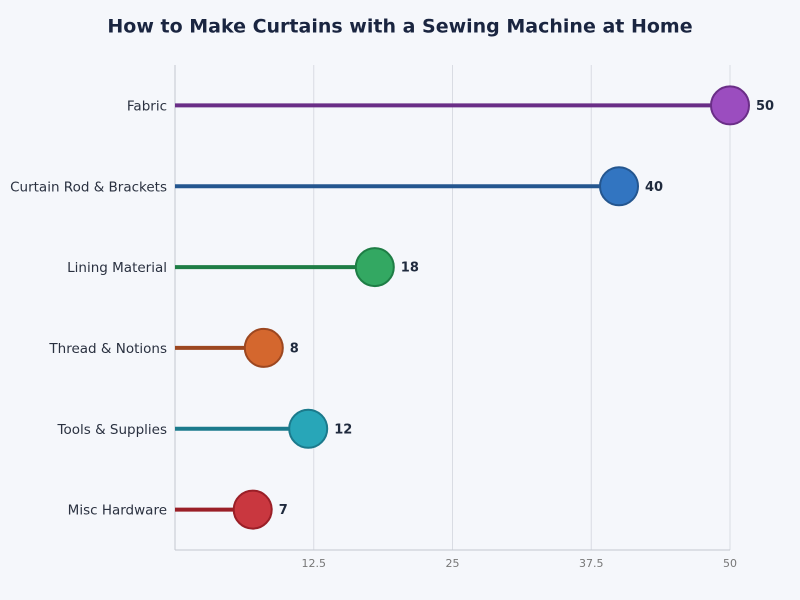  Describe the element at coordinates (112, 430) in the screenshot. I see `y-tick-label: Tools & Supplies` at that location.